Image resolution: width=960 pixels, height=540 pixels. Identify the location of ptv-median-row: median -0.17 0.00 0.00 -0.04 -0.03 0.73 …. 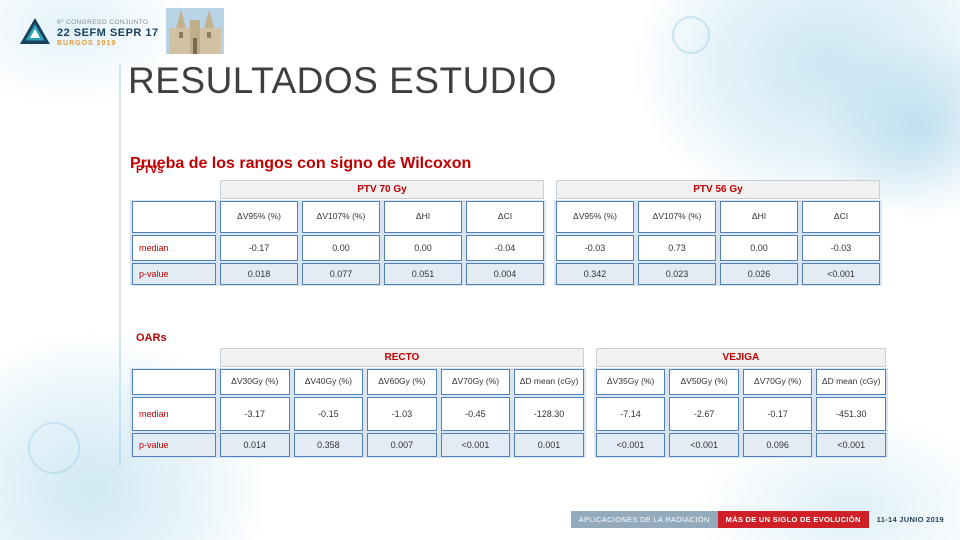
(506, 248).